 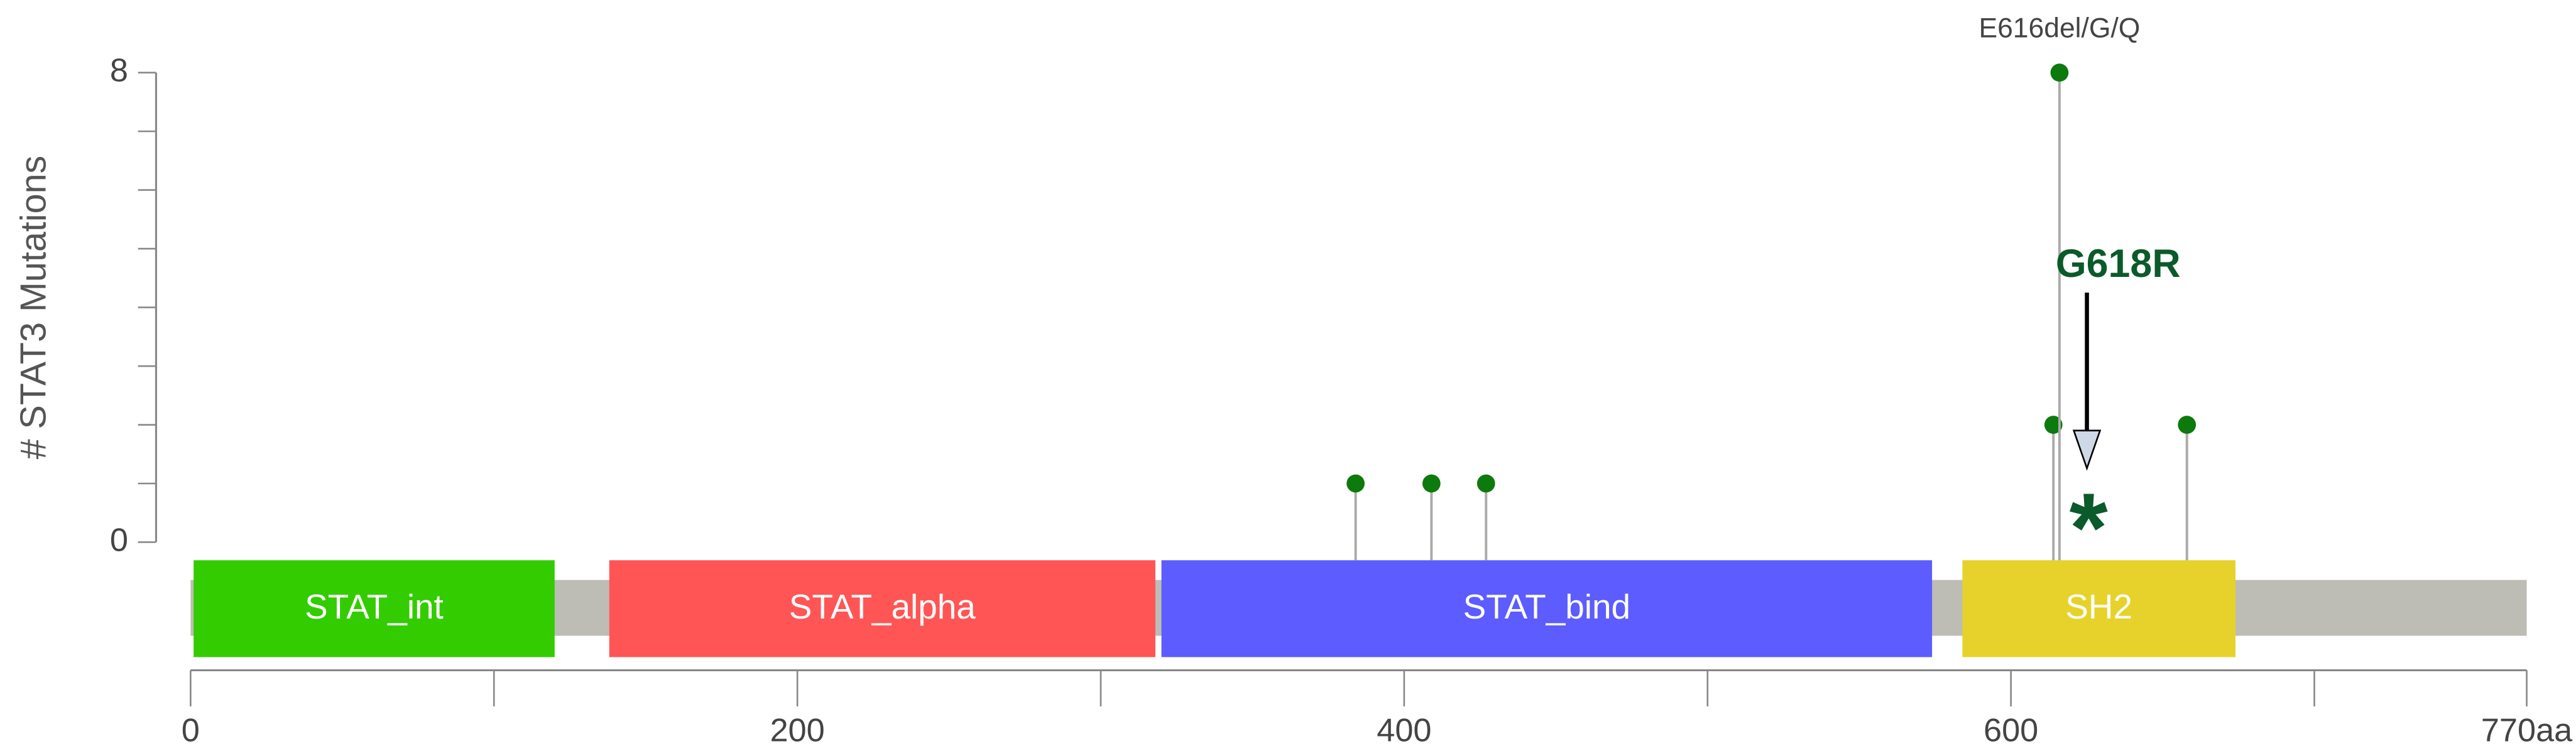 I want to click on domain-label: STAT_bind, so click(x=1547, y=606).